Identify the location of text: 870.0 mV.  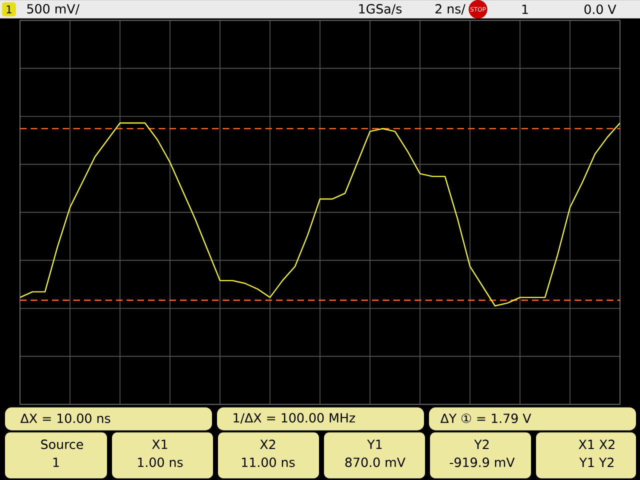
(375, 462).